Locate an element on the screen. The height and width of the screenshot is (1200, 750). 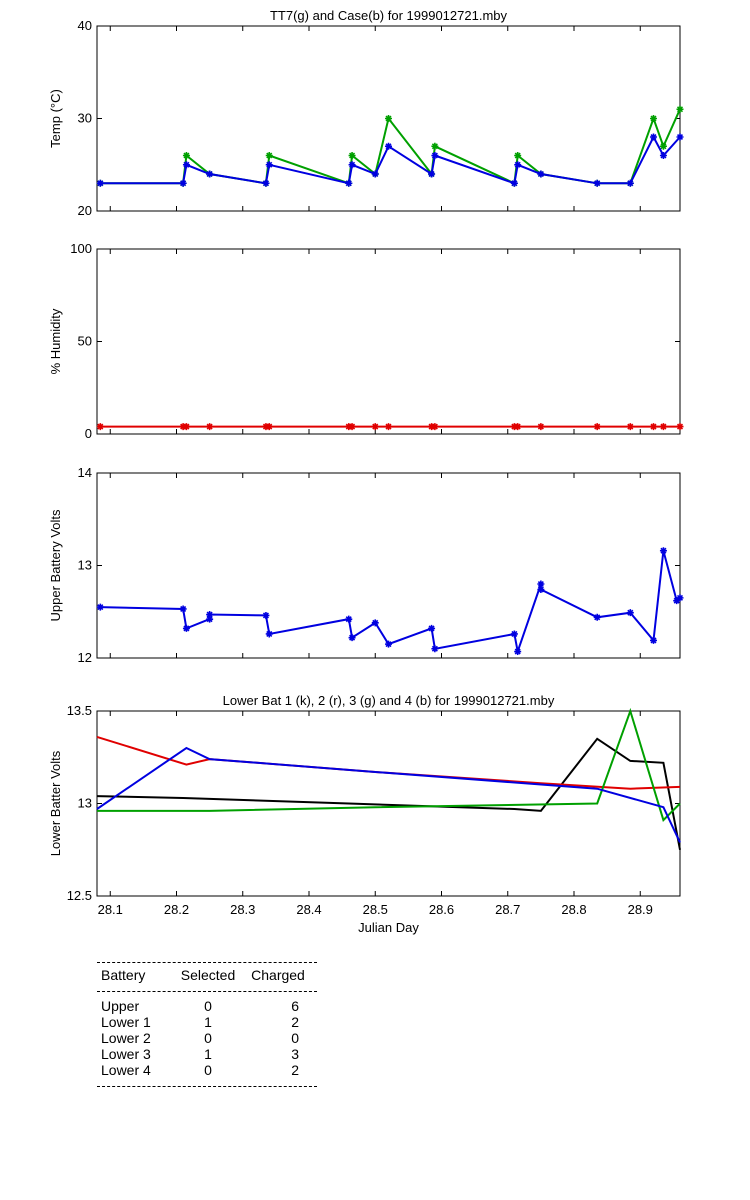
table-row: Lower 2 0 0 is located at coordinates (209, 1038).